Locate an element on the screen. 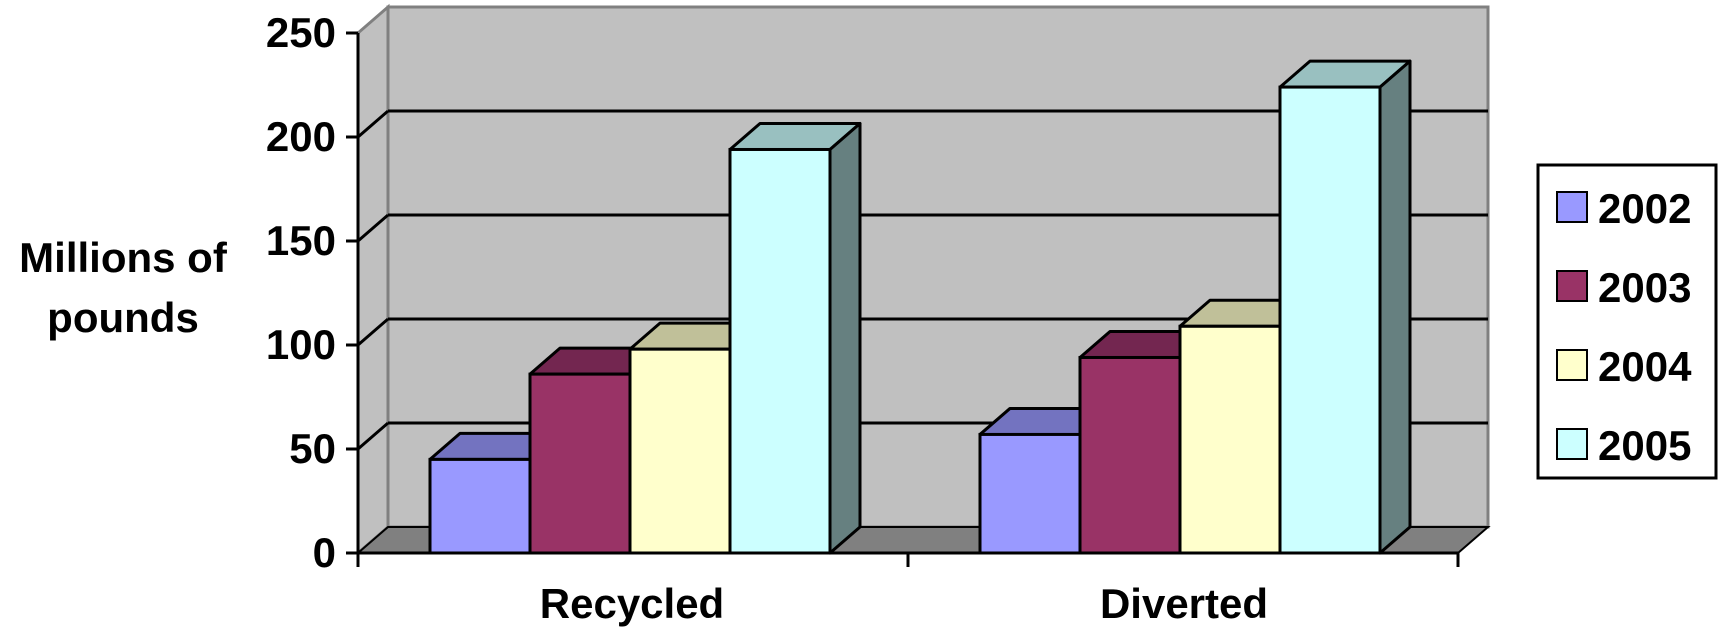 The width and height of the screenshot is (1718, 627). y-axis-label-line-2: pounds is located at coordinates (123, 317).